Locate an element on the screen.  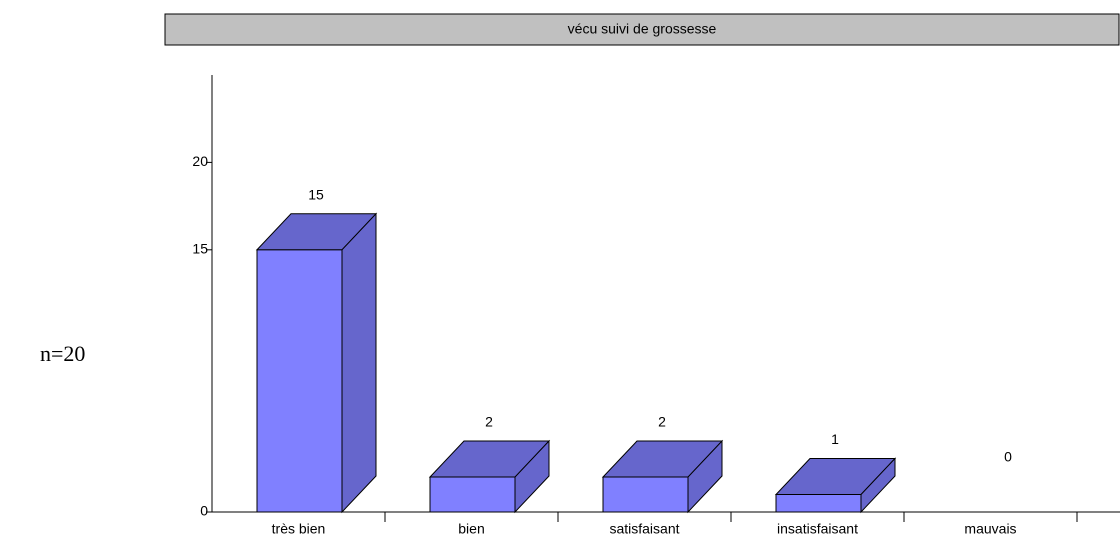
chart-title: vécu suivi de grossesse is located at coordinates (642, 29).